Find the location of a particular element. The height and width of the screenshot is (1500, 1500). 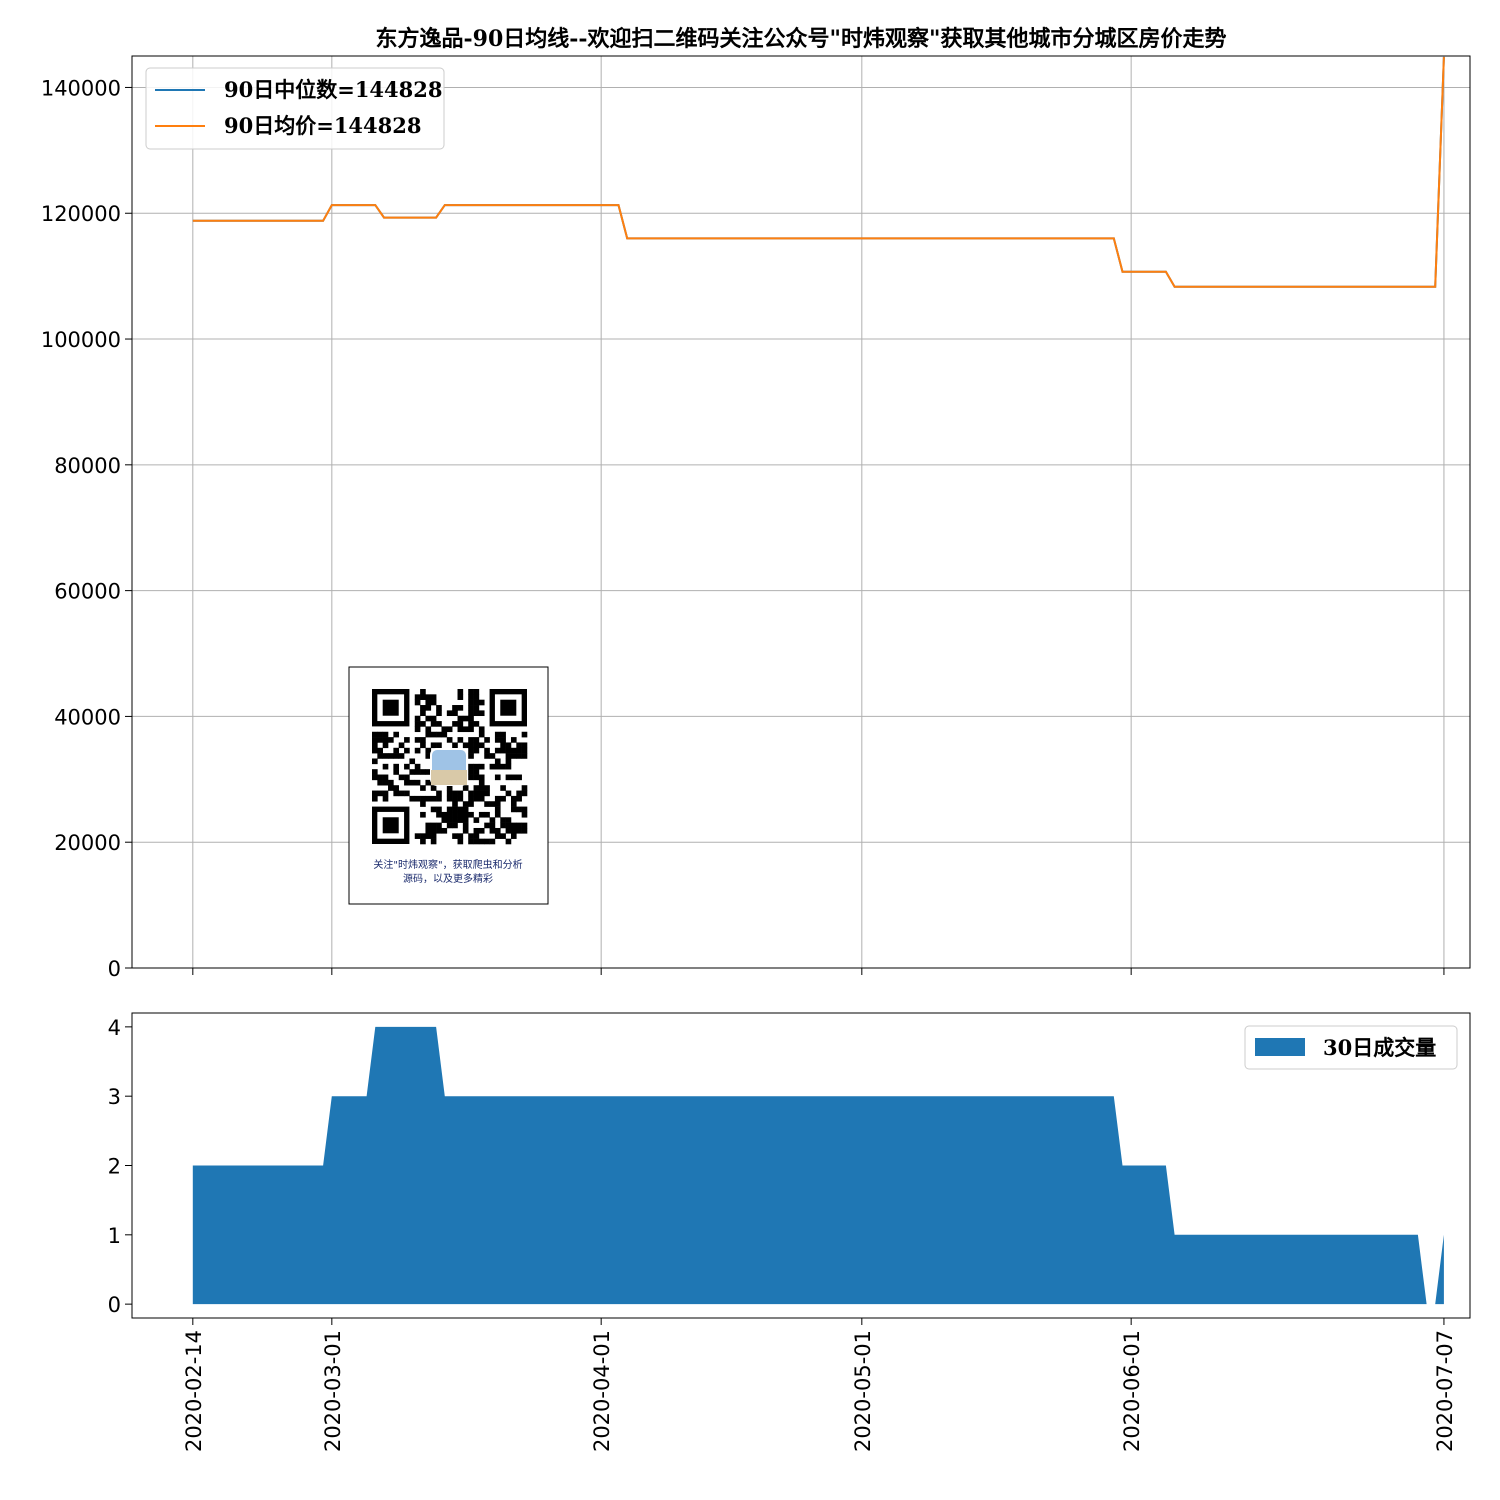

x-tick-label: 2020-04-01 is located at coordinates (602, 1391).